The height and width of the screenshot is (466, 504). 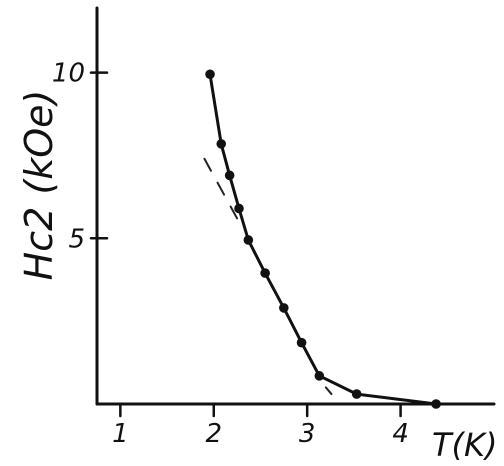 What do you see at coordinates (76, 239) in the screenshot?
I see `y-tick-label: 5` at bounding box center [76, 239].